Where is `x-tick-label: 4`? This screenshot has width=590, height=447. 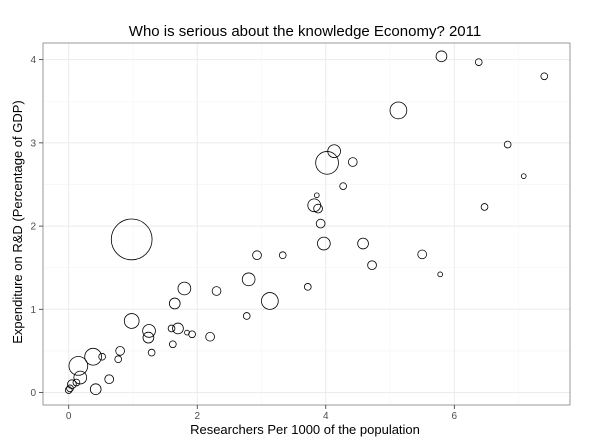 x-tick-label: 4 is located at coordinates (326, 416).